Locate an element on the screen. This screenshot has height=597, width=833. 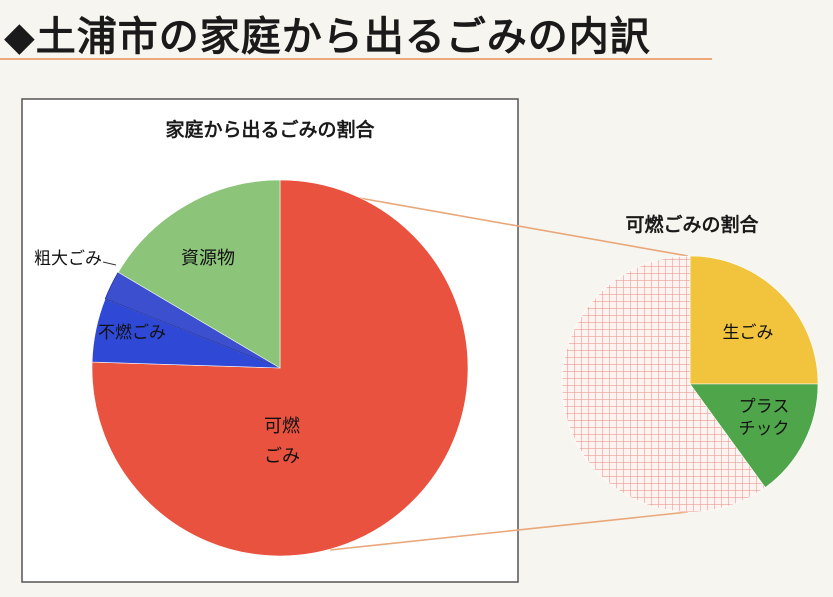
label-oversized: 粗大ごみ is located at coordinates (68, 259).